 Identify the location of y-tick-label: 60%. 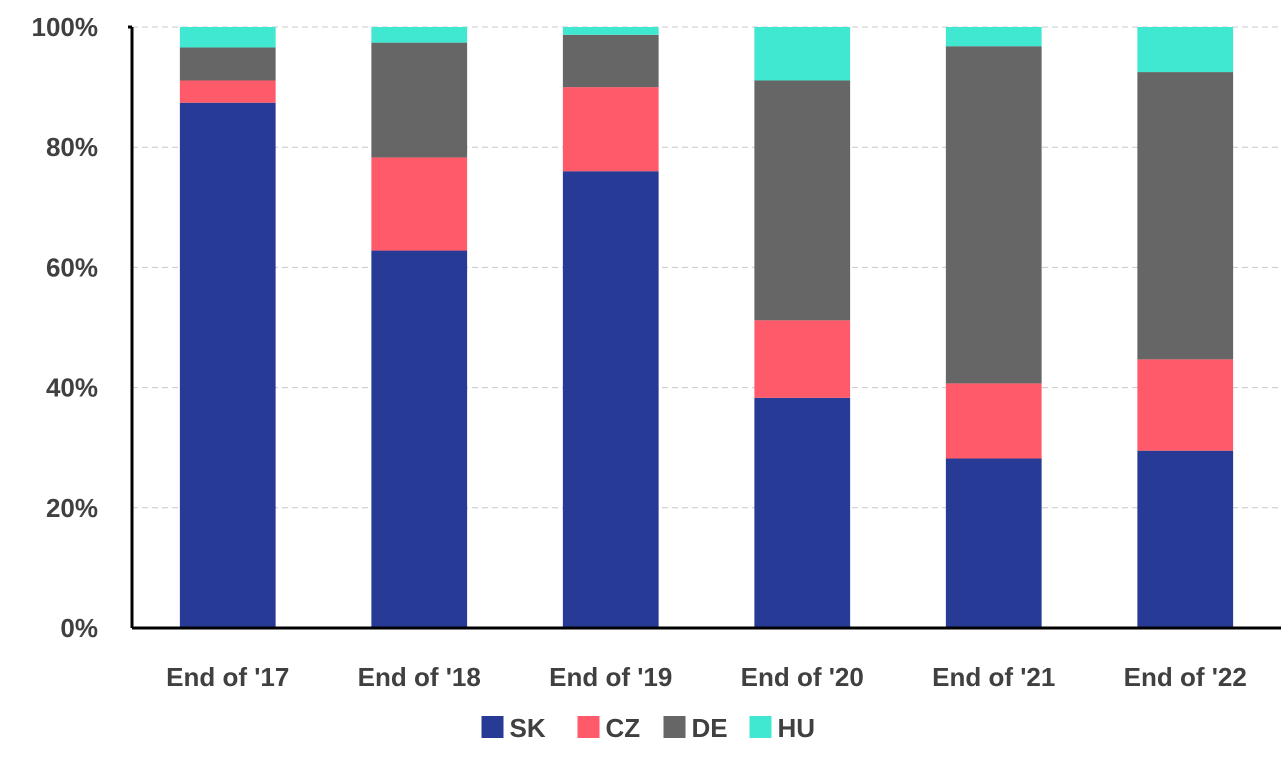
(72, 267).